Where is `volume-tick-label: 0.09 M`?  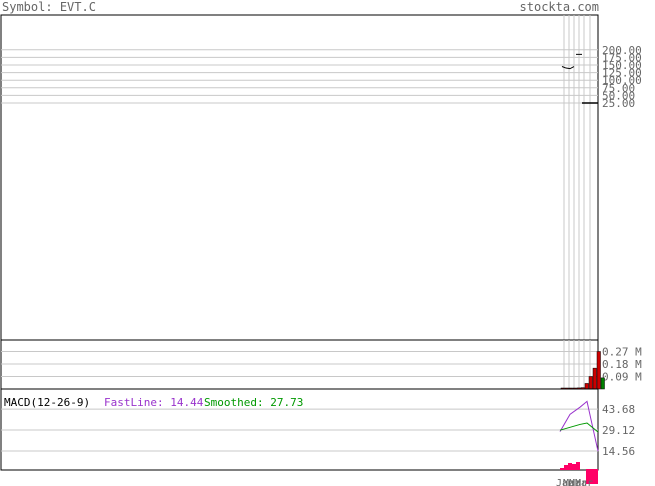 volume-tick-label: 0.09 M is located at coordinates (622, 376).